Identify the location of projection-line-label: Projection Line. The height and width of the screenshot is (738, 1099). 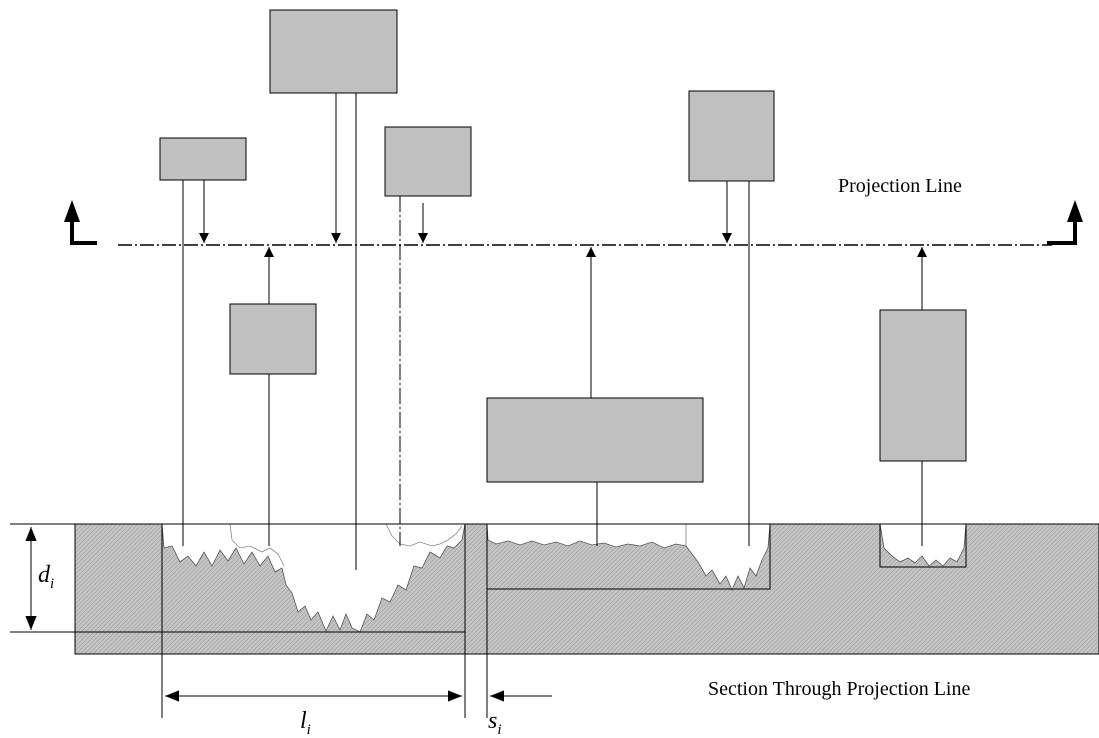
(900, 186).